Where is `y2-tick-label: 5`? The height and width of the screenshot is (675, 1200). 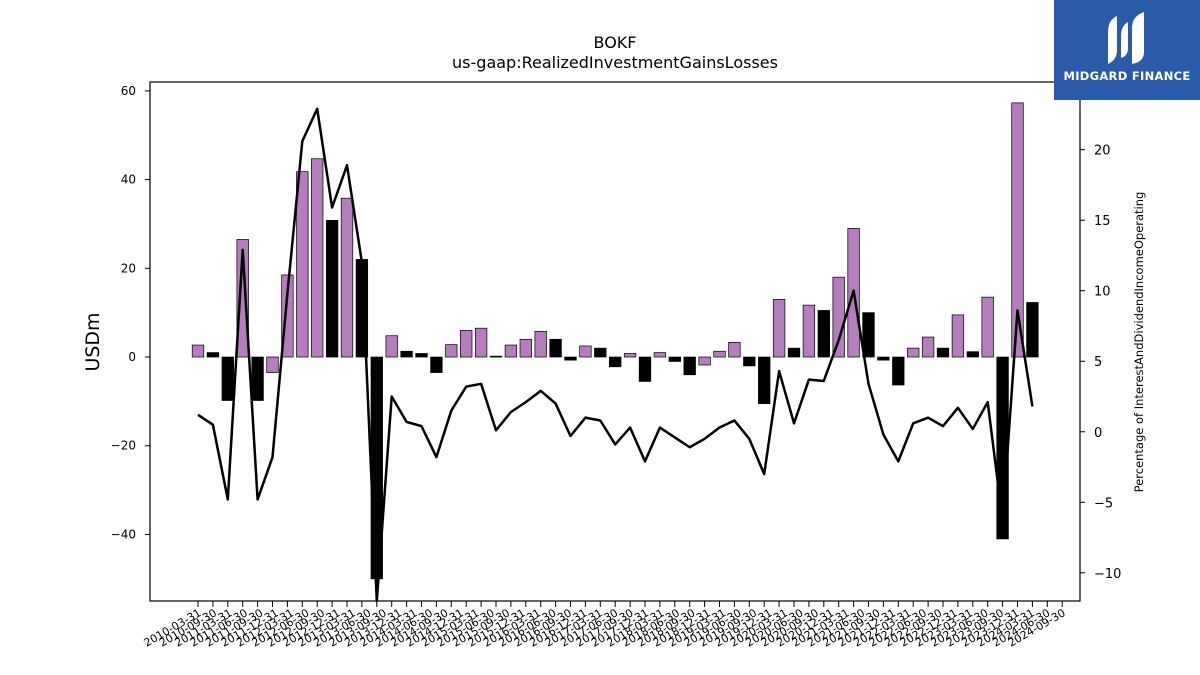
y2-tick-label: 5 is located at coordinates (1098, 362).